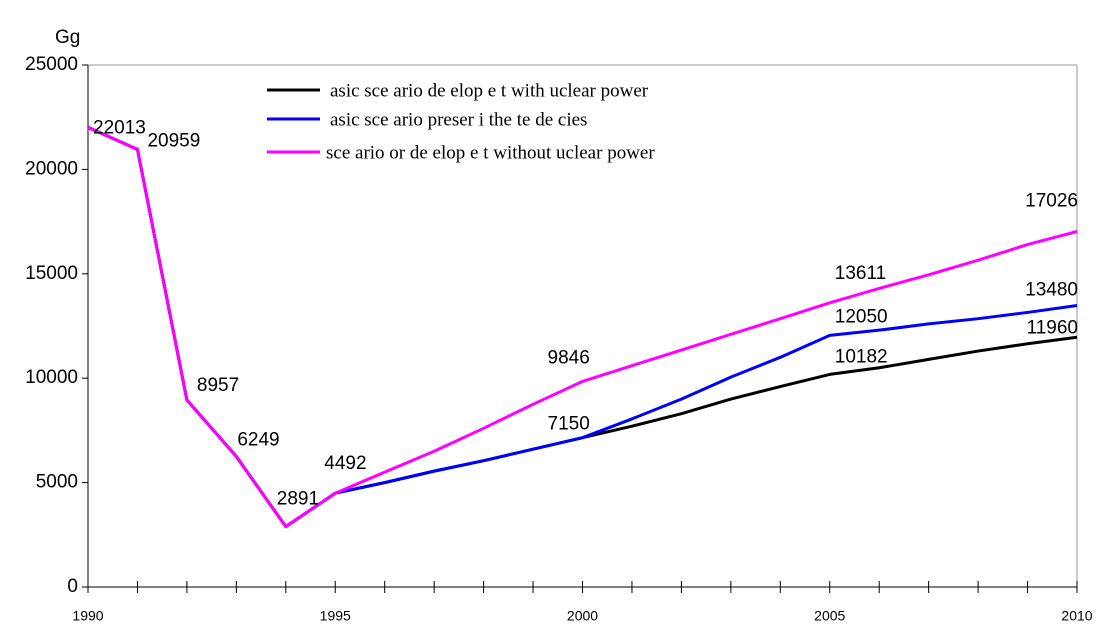 The image size is (1099, 626). What do you see at coordinates (458, 119) in the screenshot?
I see `legend-label: asic sce ario preser i the te de cies` at bounding box center [458, 119].